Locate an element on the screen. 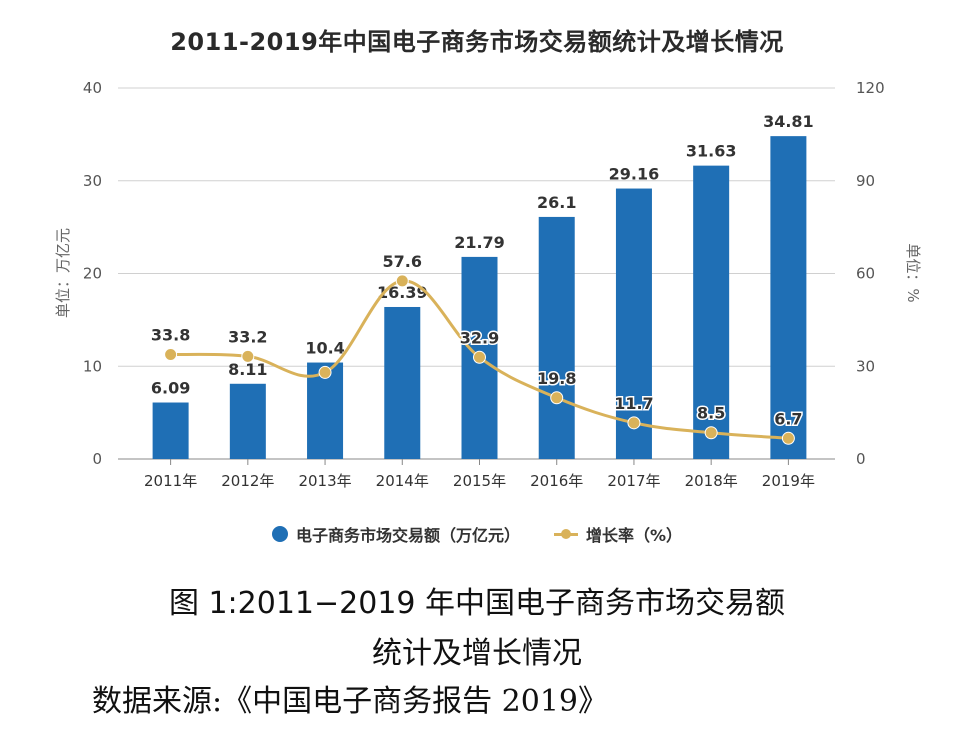 This screenshot has height=751, width=954. x-tick-label: 2016年 is located at coordinates (556, 481).